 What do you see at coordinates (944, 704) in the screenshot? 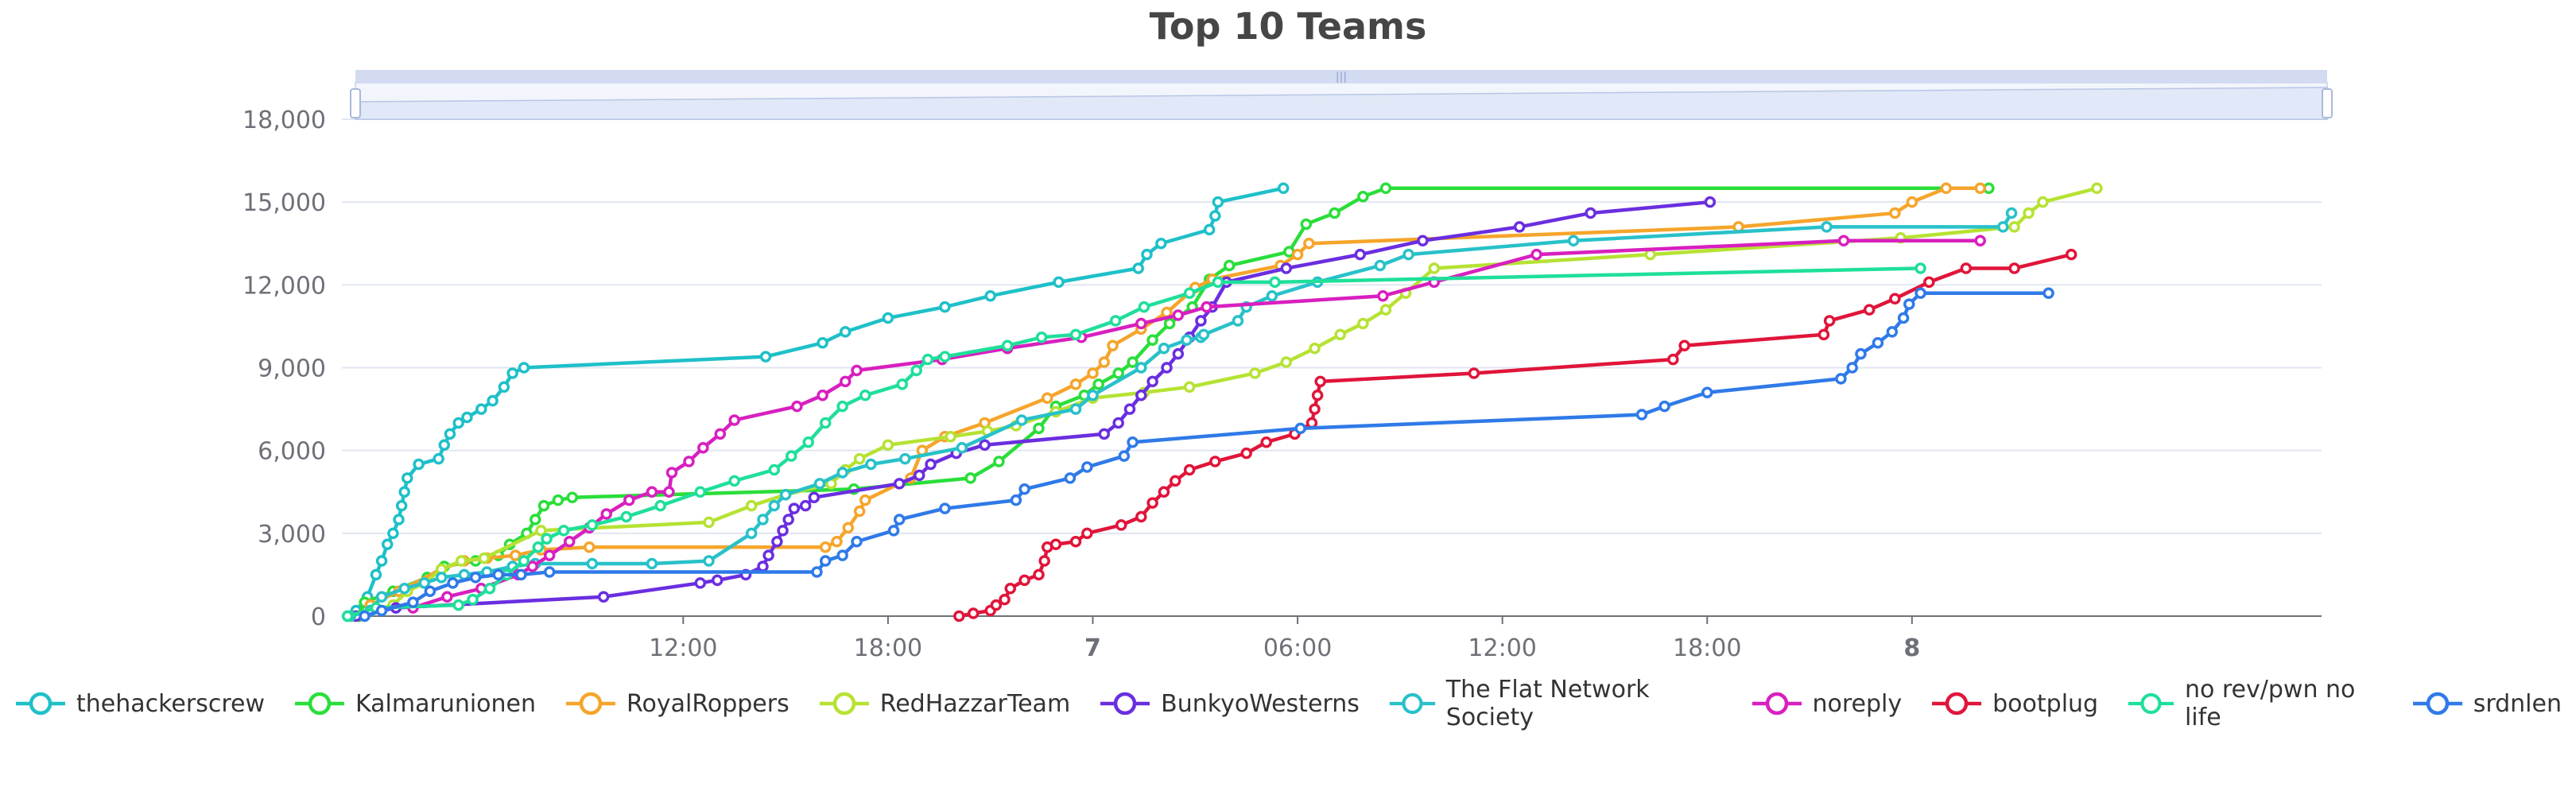
I see `legend-item: RedHazzarTeam` at bounding box center [944, 704].